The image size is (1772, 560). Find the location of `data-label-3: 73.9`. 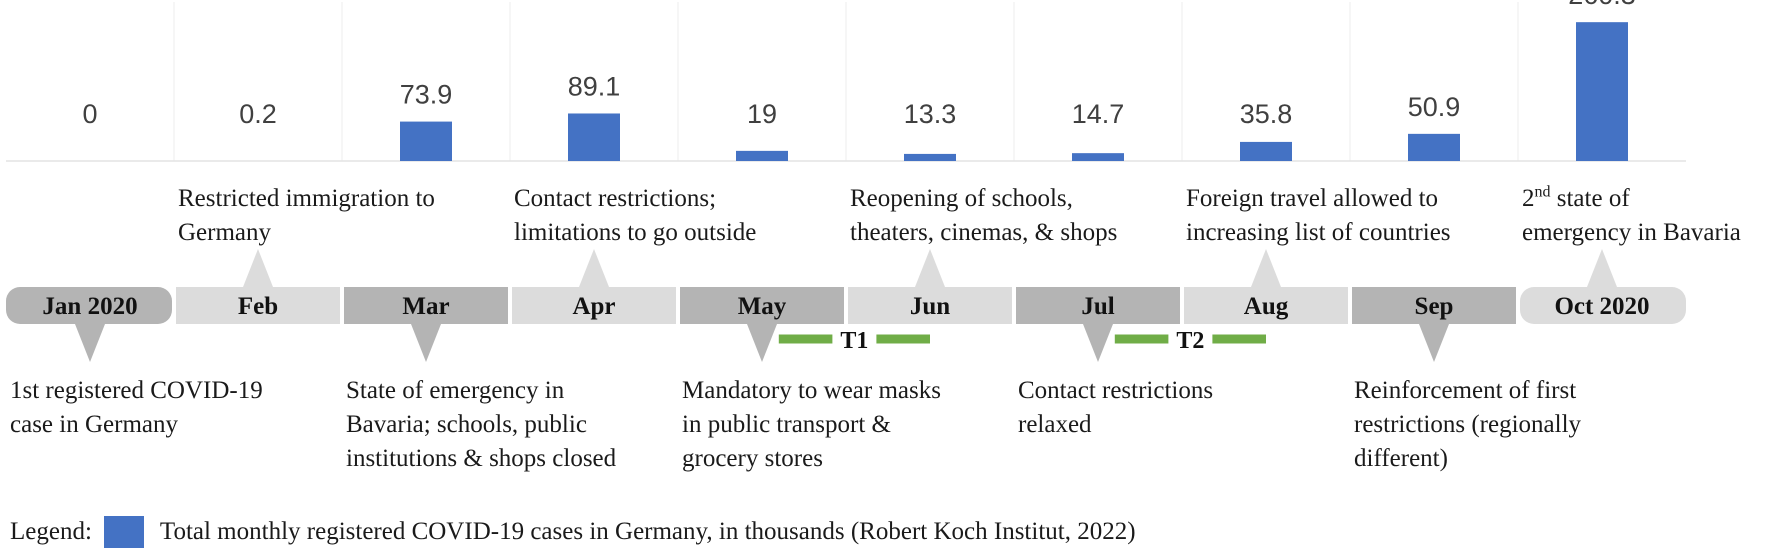

data-label-3: 73.9 is located at coordinates (426, 95).